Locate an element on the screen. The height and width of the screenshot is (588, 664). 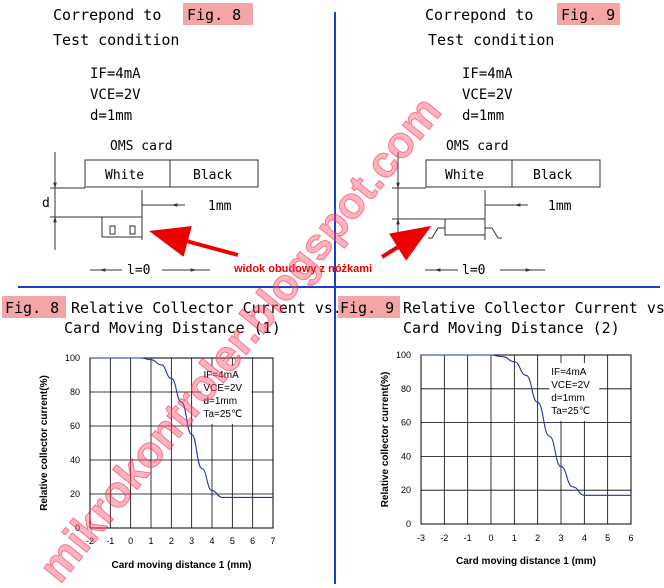
right-black-label: Black is located at coordinates (552, 175).